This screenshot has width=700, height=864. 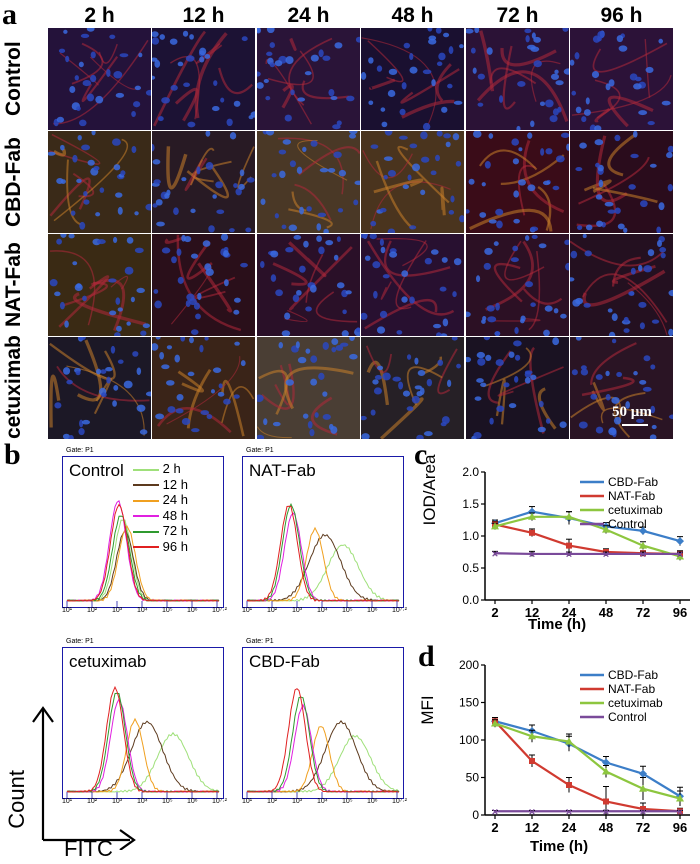 What do you see at coordinates (399, 801) in the screenshot?
I see `flow-tick-label: 10⁷·²` at bounding box center [399, 801].